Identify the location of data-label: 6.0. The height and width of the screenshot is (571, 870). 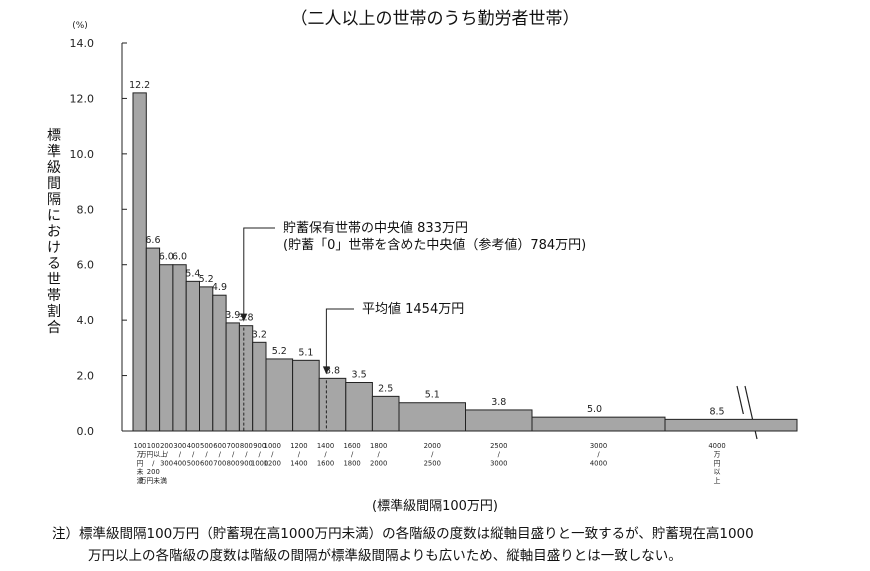
(179, 257).